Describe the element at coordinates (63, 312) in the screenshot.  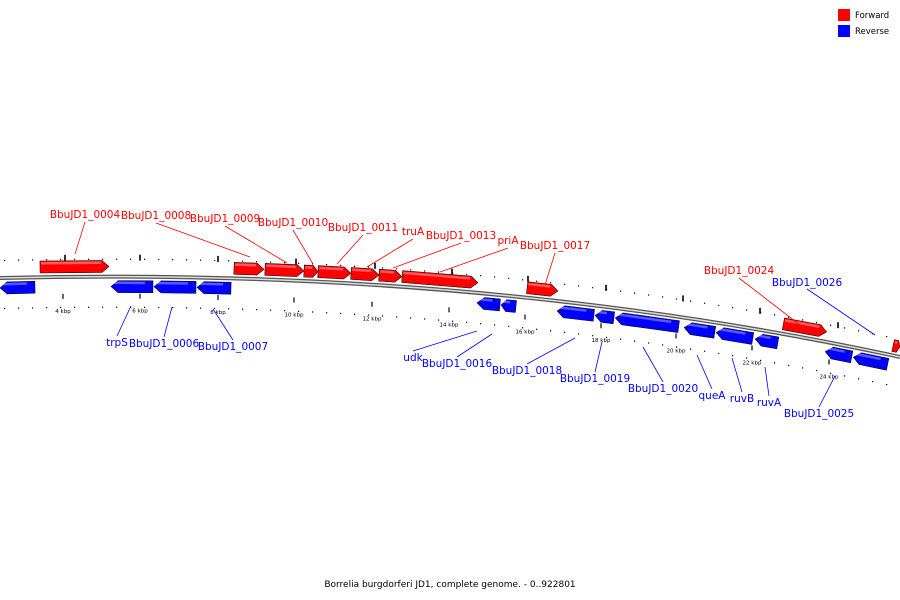
I see `scale-tick-label: 4 kbp` at that location.